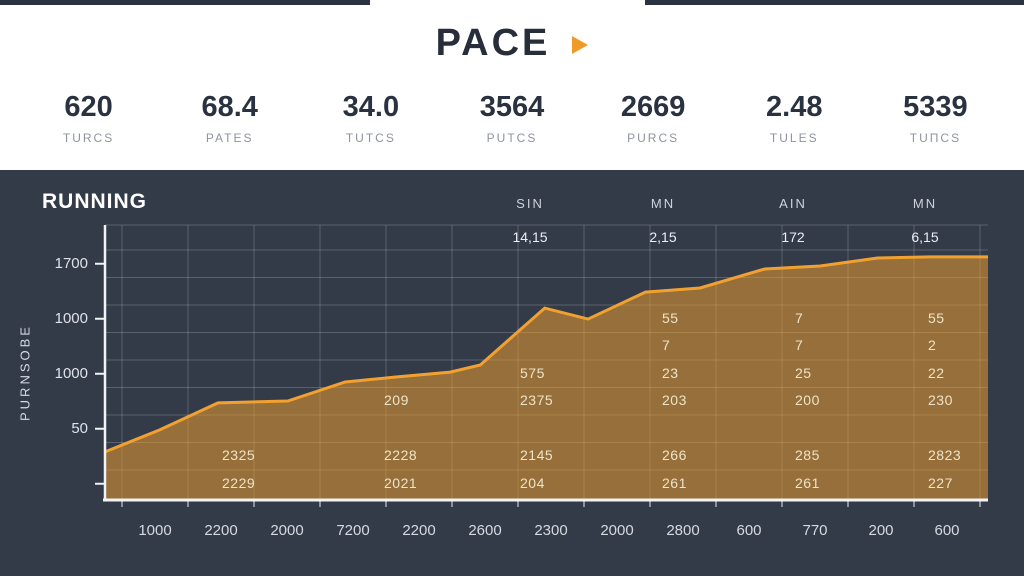 The height and width of the screenshot is (576, 1024). I want to click on stat-label: PATES, so click(229, 137).